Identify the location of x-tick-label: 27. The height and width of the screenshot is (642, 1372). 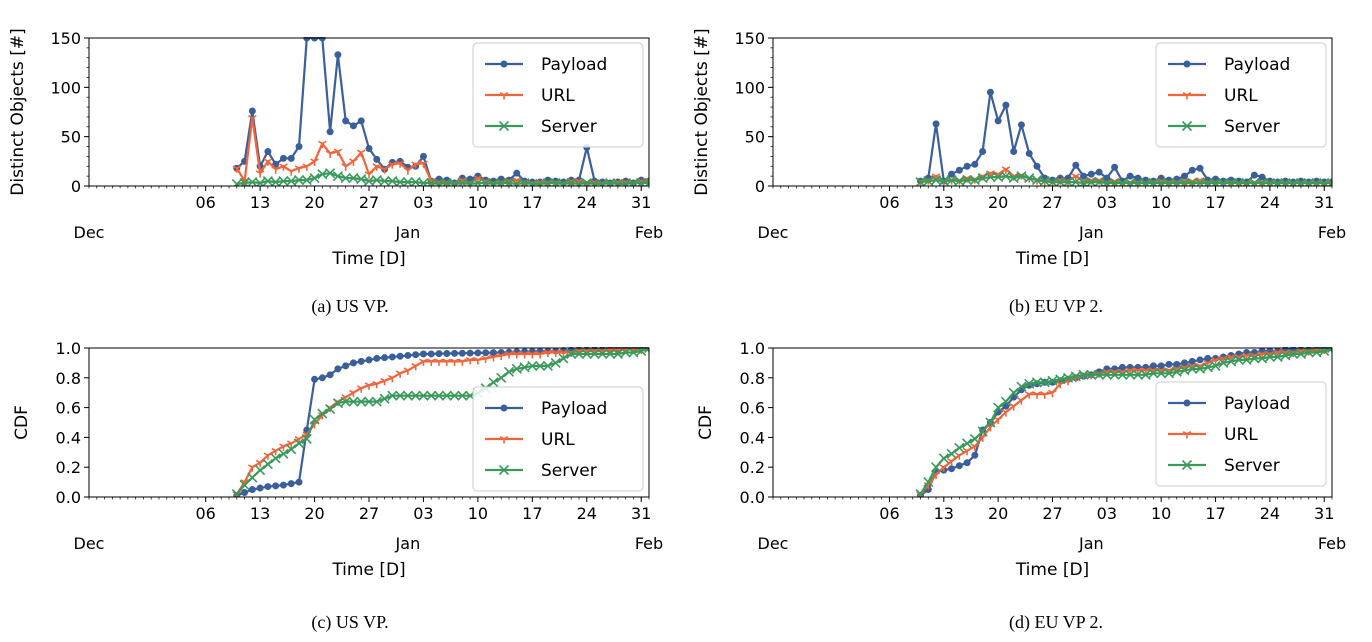
(369, 202).